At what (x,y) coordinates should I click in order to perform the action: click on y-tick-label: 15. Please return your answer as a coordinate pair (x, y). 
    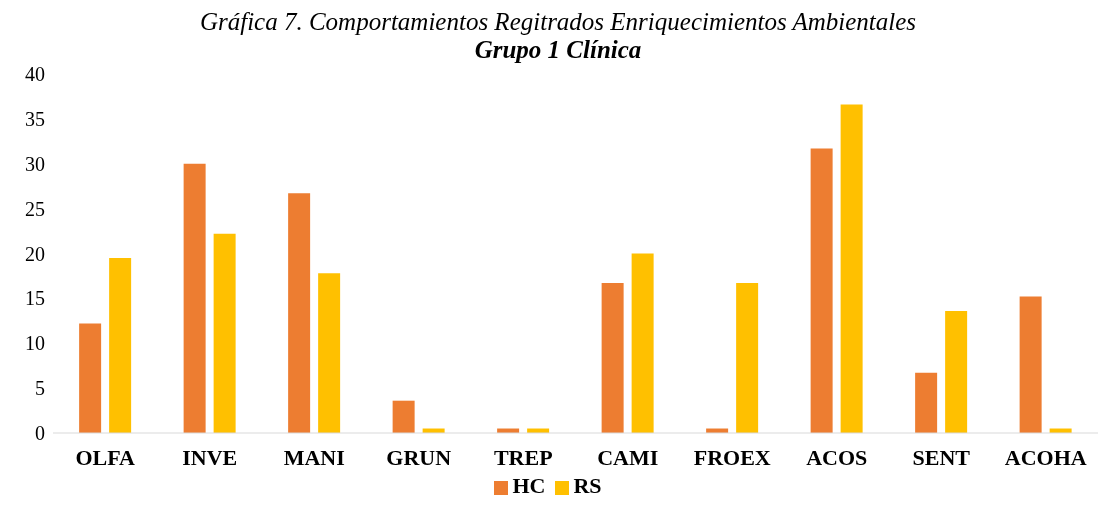
    Looking at the image, I should click on (35, 298).